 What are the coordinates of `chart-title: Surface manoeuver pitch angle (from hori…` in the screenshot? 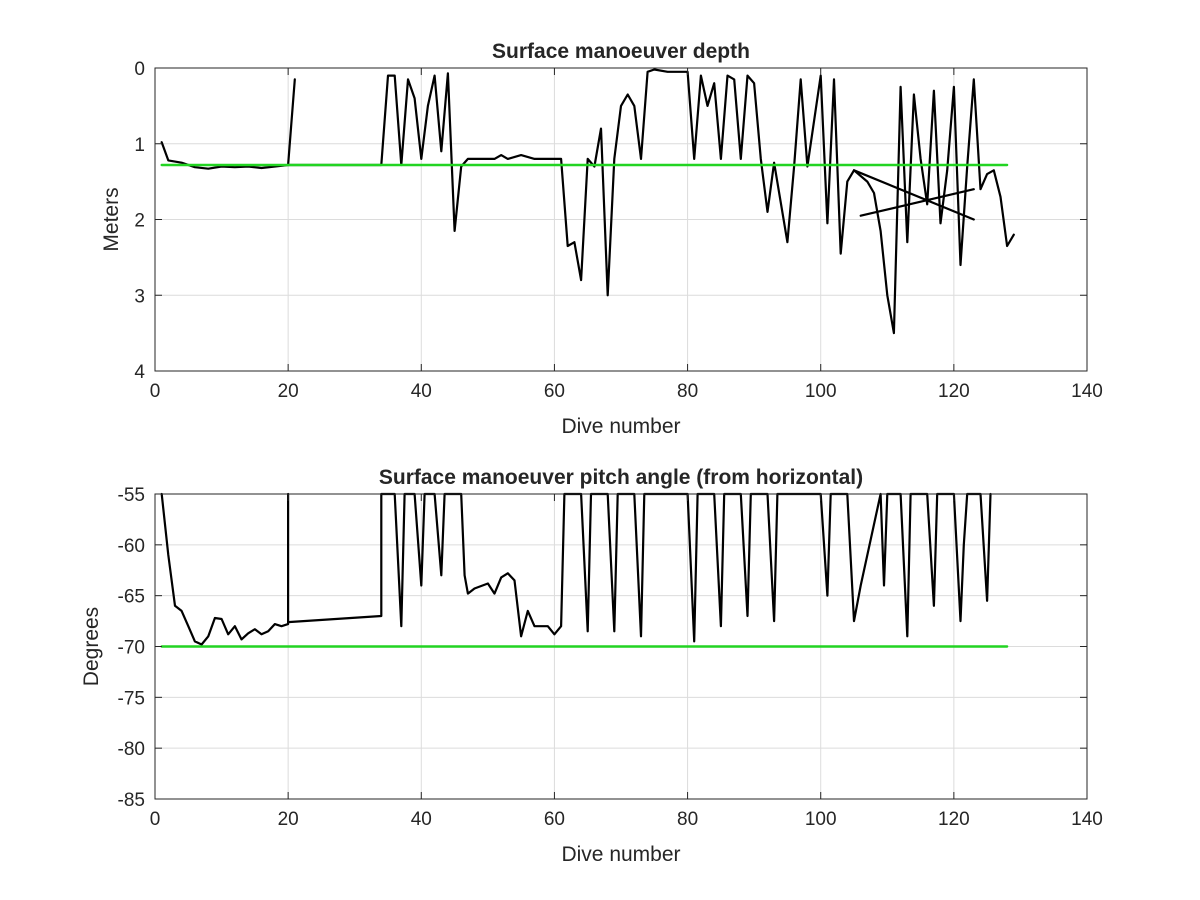 It's located at (621, 477).